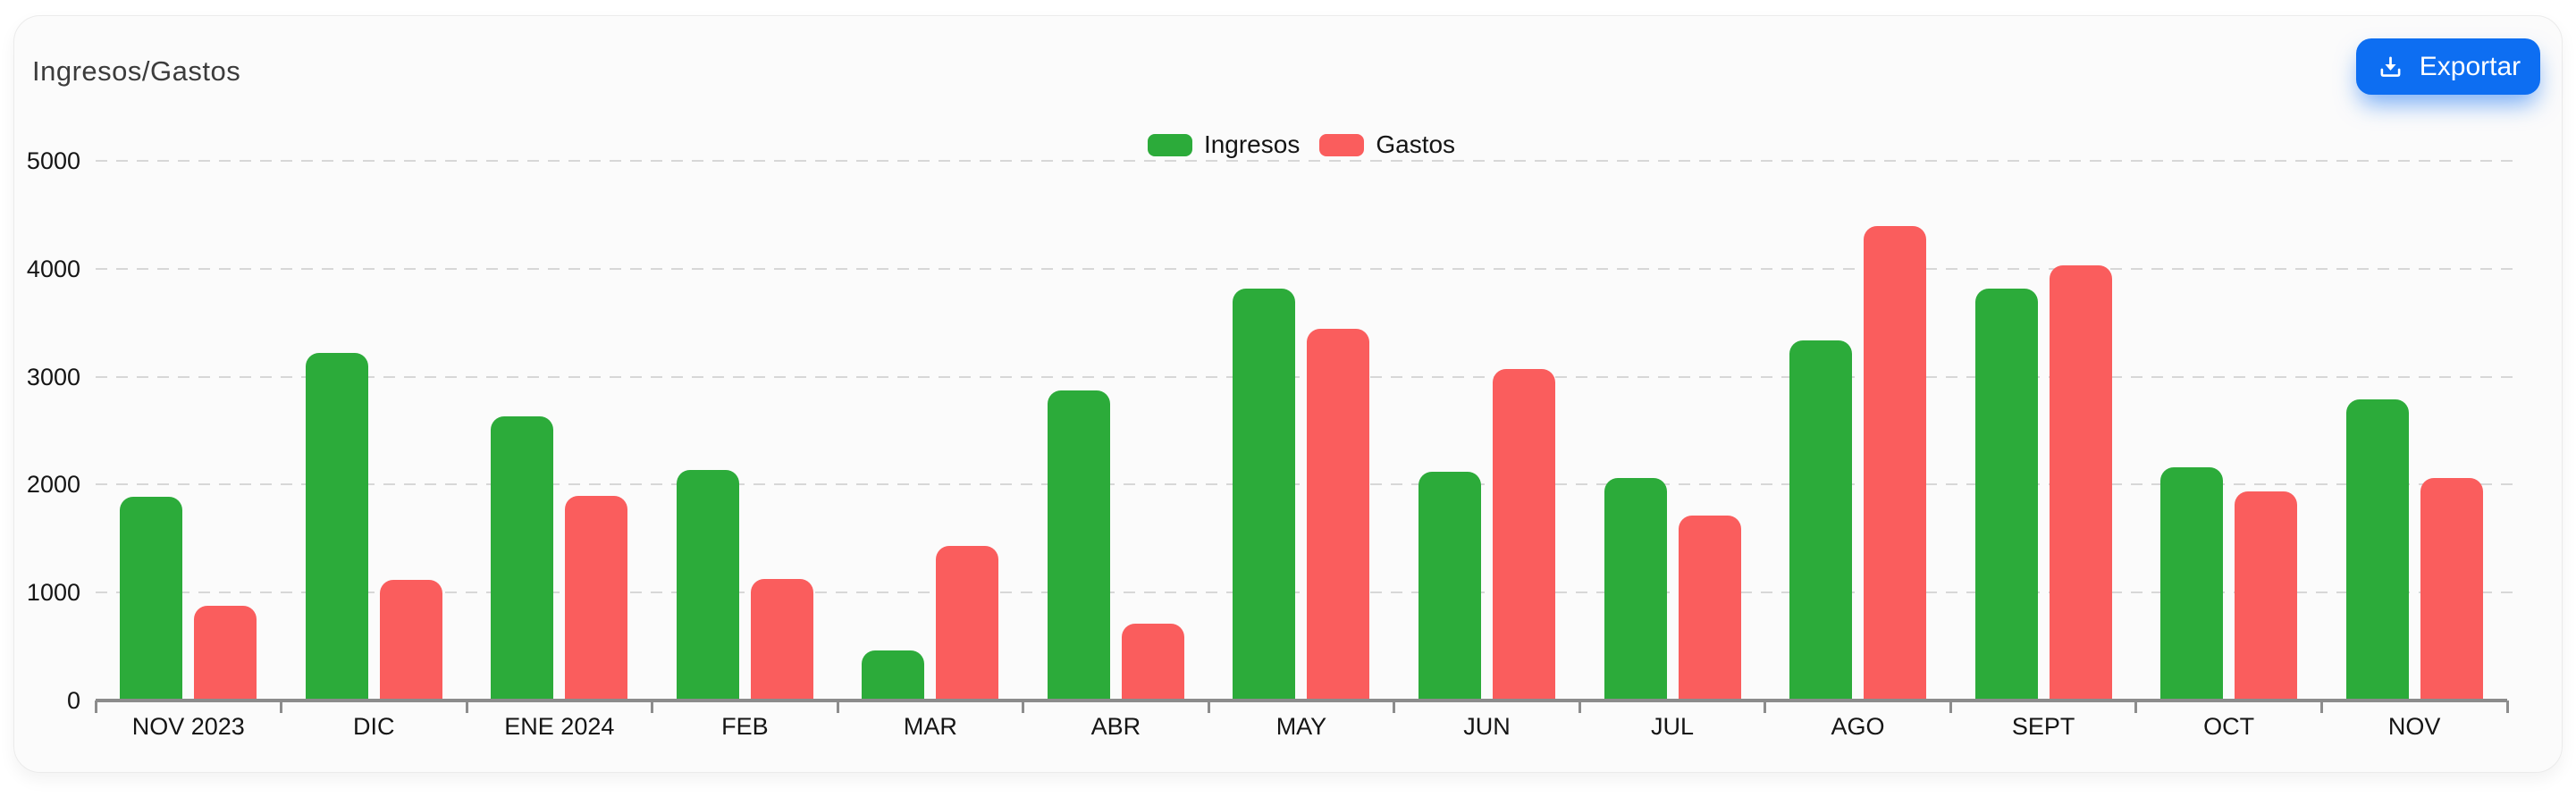 Image resolution: width=2576 pixels, height=797 pixels. I want to click on x-axis-label-mar: MAR, so click(930, 726).